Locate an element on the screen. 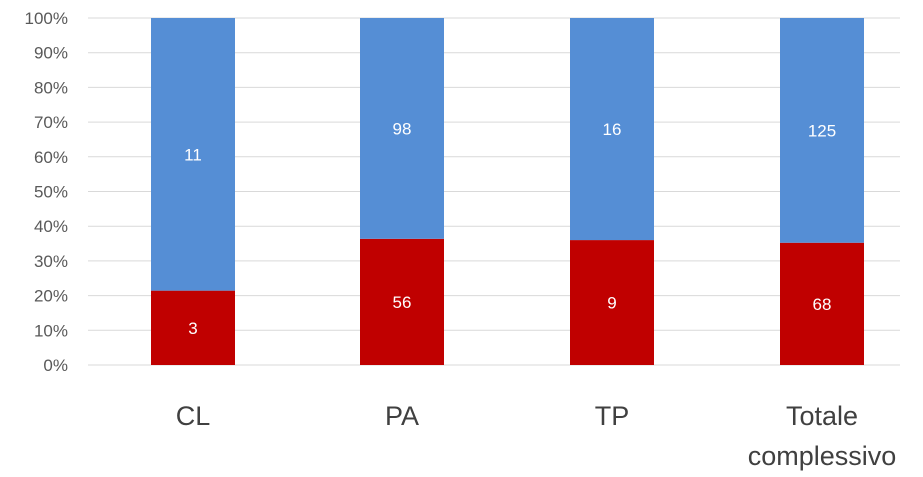 Image resolution: width=923 pixels, height=477 pixels. data-label: 56 is located at coordinates (402, 302).